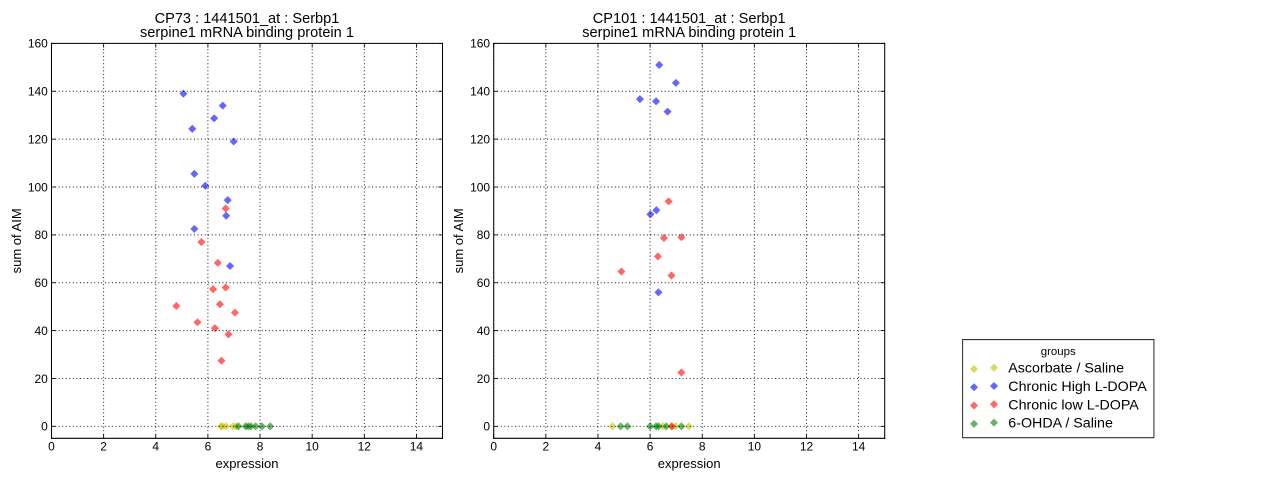 This screenshot has height=480, width=1280. Describe the element at coordinates (1073, 405) in the screenshot. I see `svg-text: Chronic low L-DOPA` at that location.